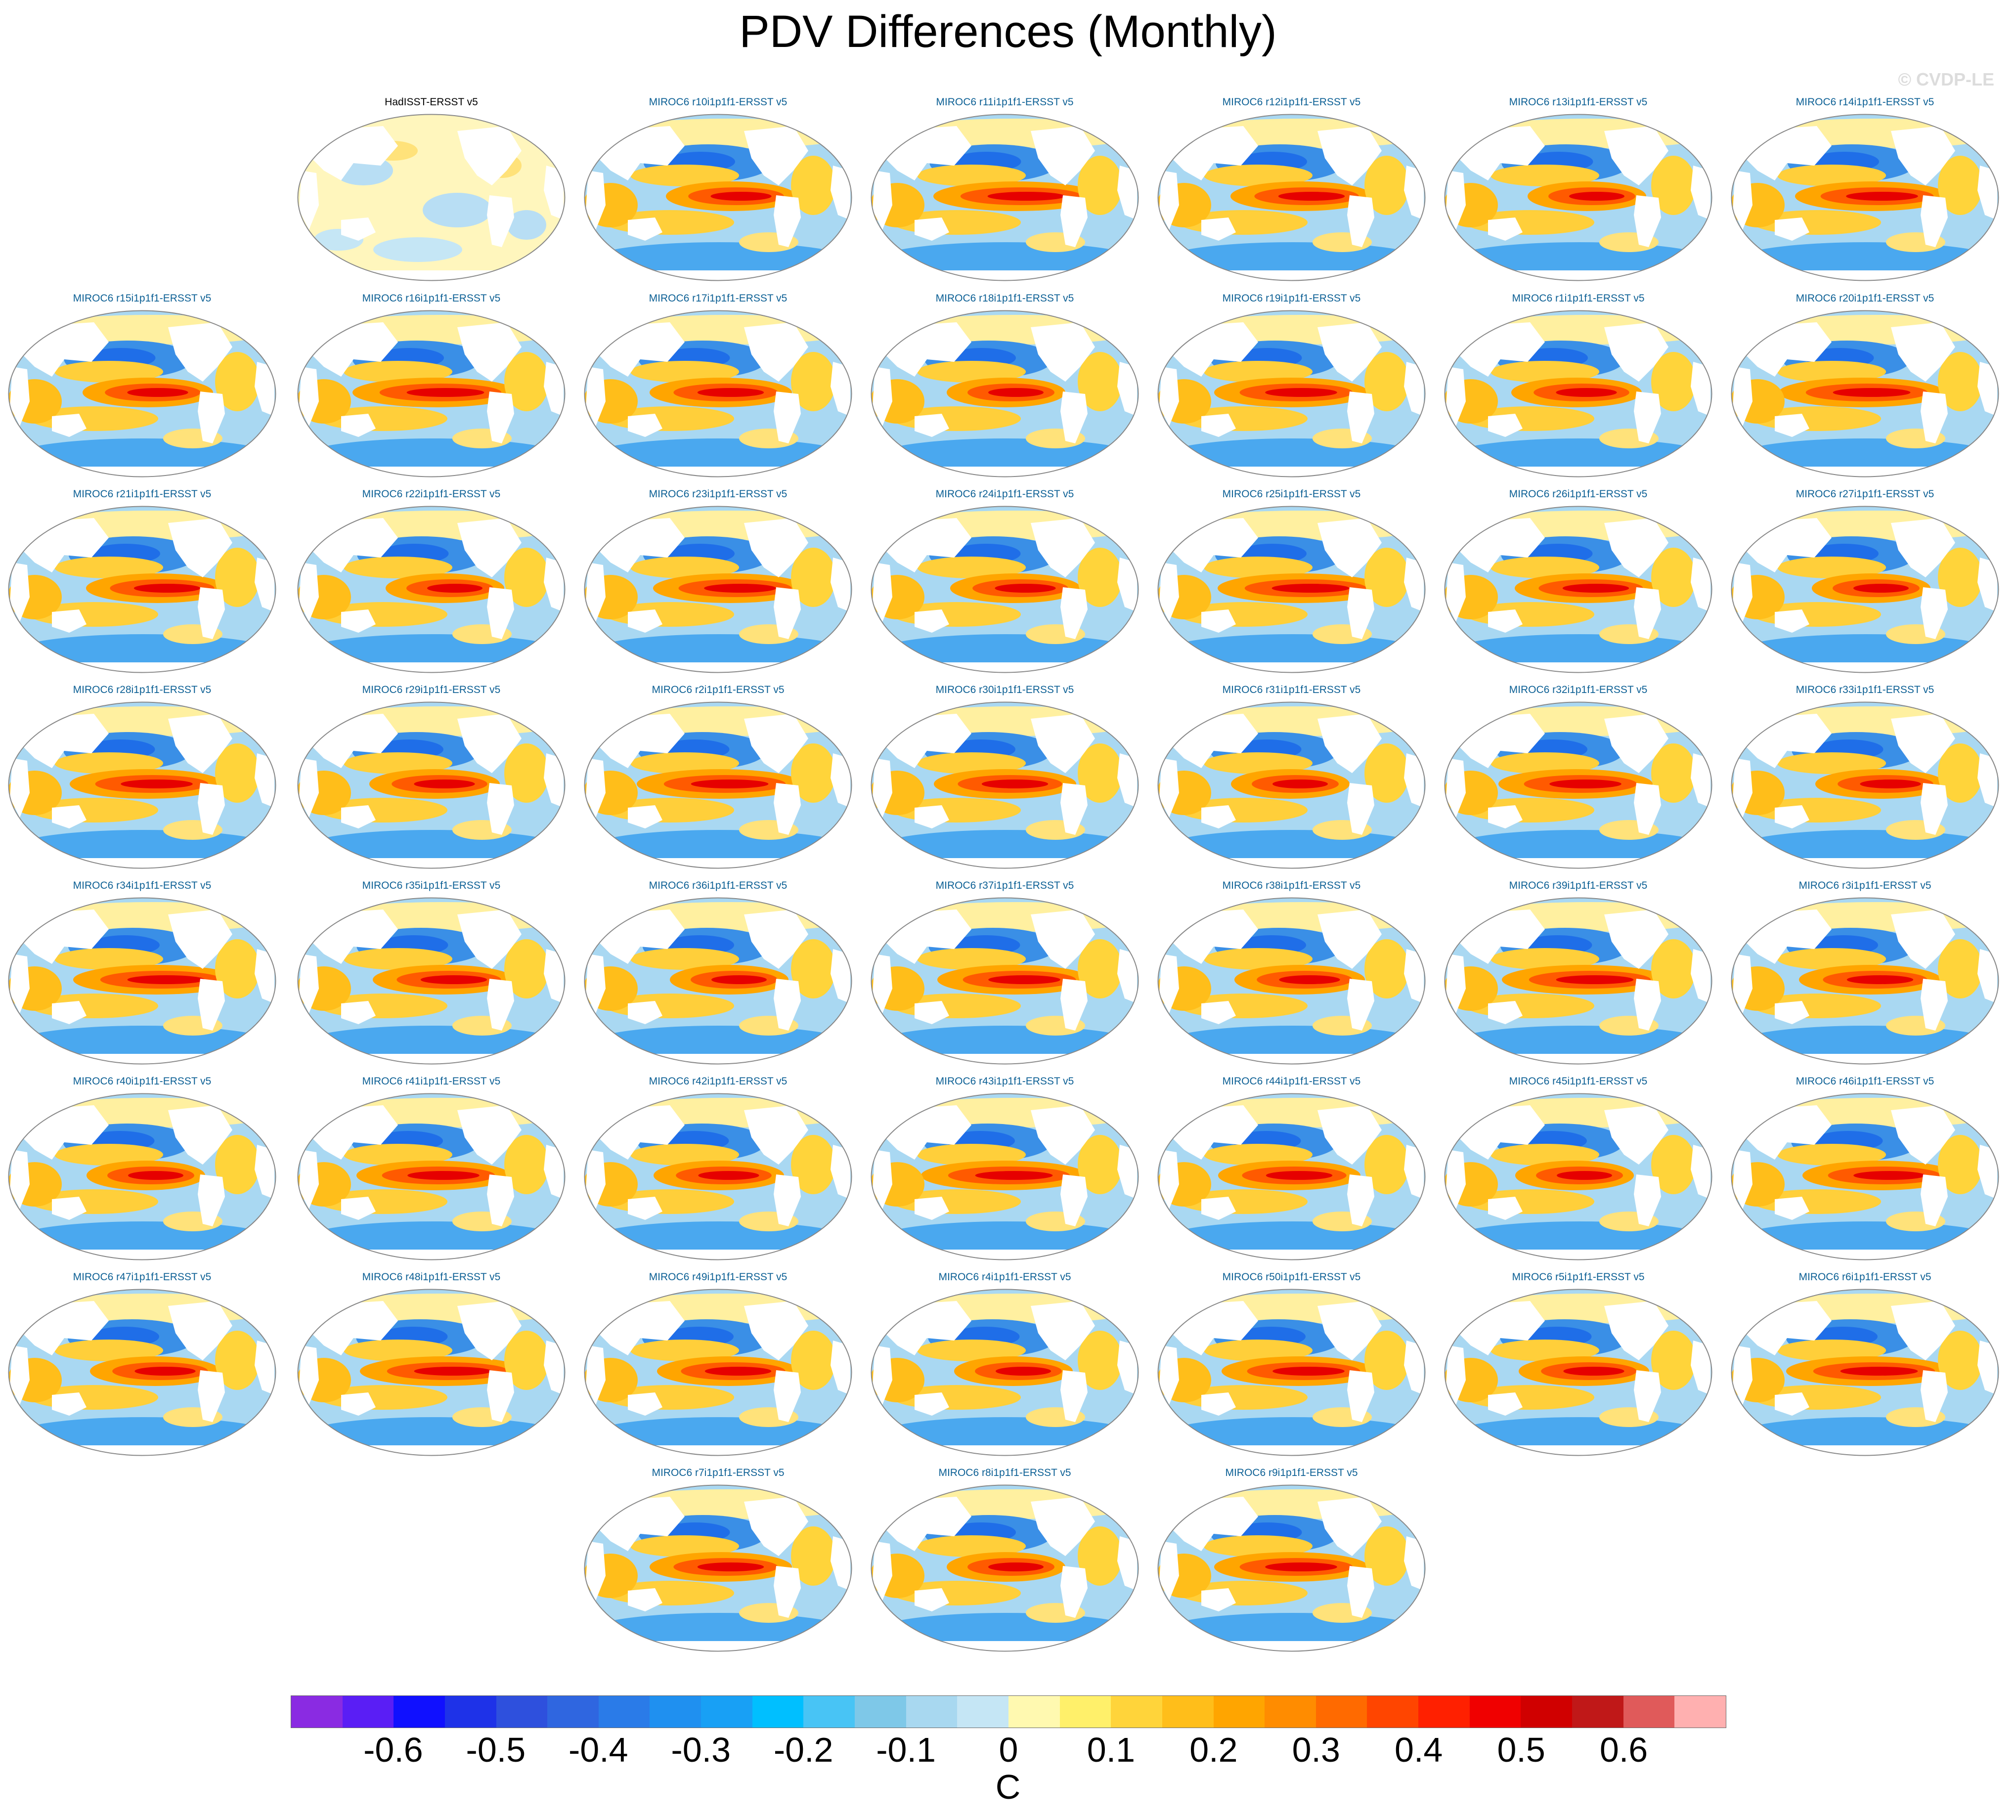  Describe the element at coordinates (143, 1277) in the screenshot. I see `map-panel-title: MIROC6 r47i1p1f1-ERSST v5` at that location.